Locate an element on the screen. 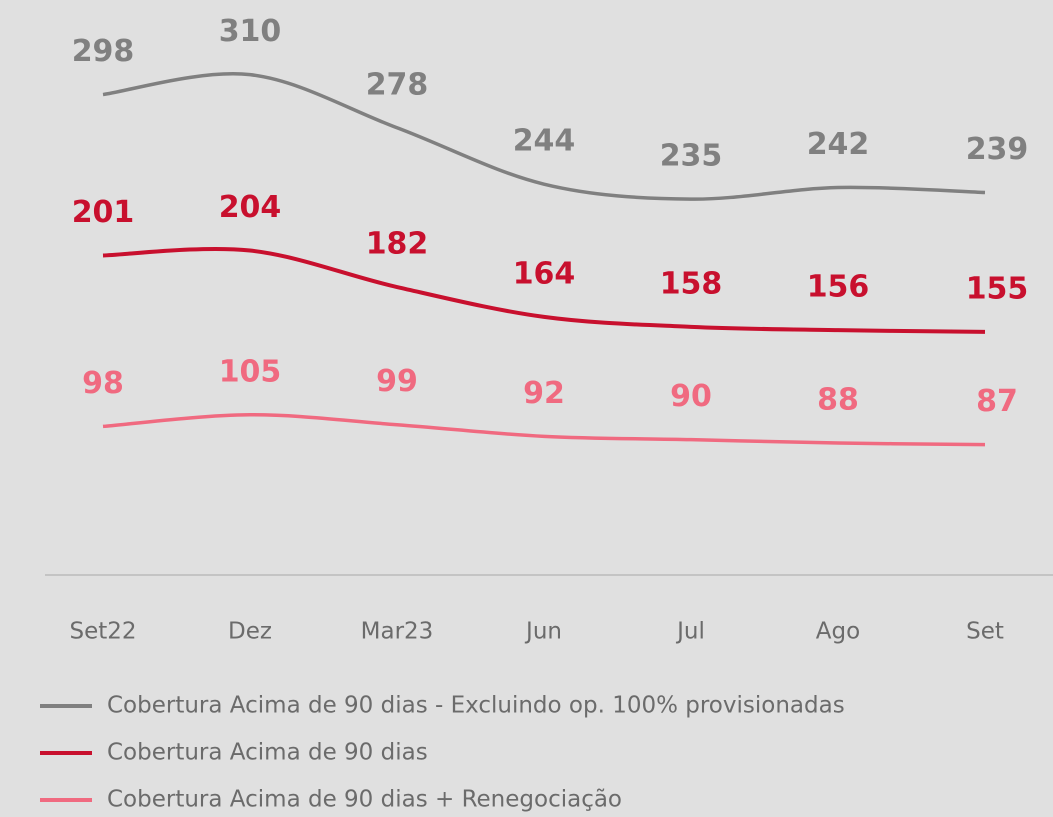  data-label: 99 is located at coordinates (397, 381).